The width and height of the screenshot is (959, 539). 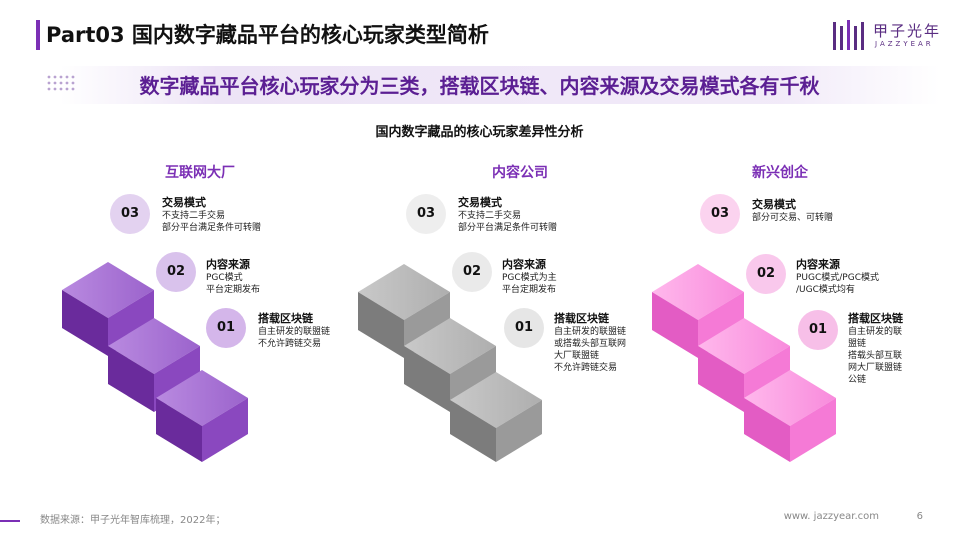 What do you see at coordinates (904, 44) in the screenshot?
I see `brand-sub: JAZZYEAR` at bounding box center [904, 44].